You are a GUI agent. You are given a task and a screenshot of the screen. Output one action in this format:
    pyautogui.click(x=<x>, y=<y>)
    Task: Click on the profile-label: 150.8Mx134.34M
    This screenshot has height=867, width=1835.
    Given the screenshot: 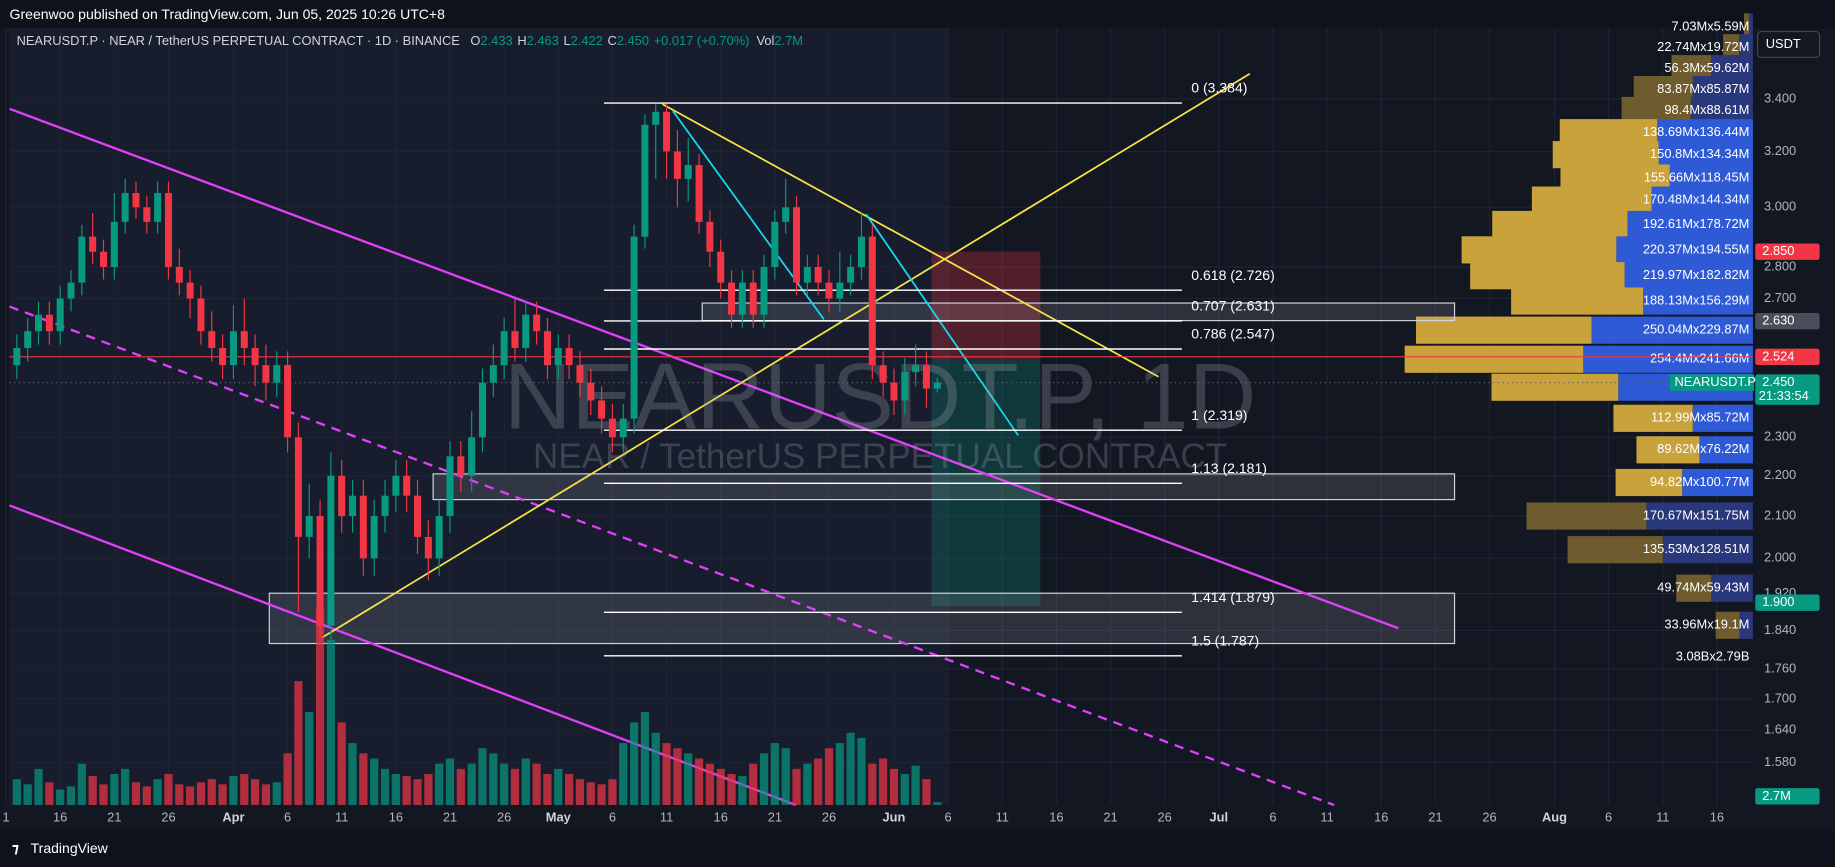 What is the action you would take?
    pyautogui.click(x=1699, y=153)
    